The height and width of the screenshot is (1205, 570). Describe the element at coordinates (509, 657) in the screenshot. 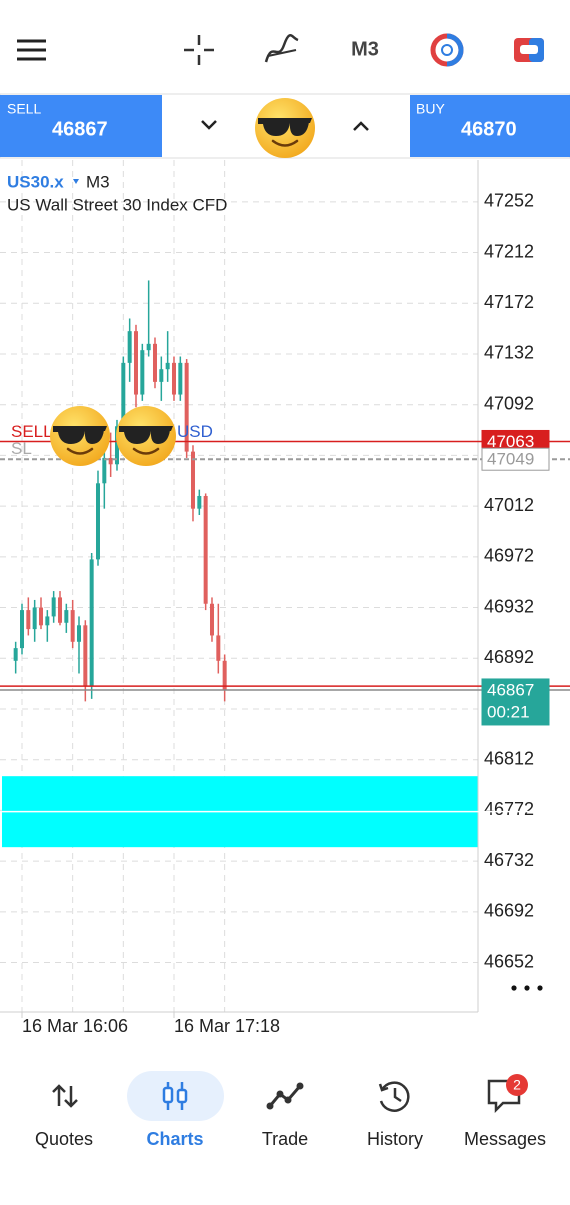

I see `y-tick-label: 46892` at that location.